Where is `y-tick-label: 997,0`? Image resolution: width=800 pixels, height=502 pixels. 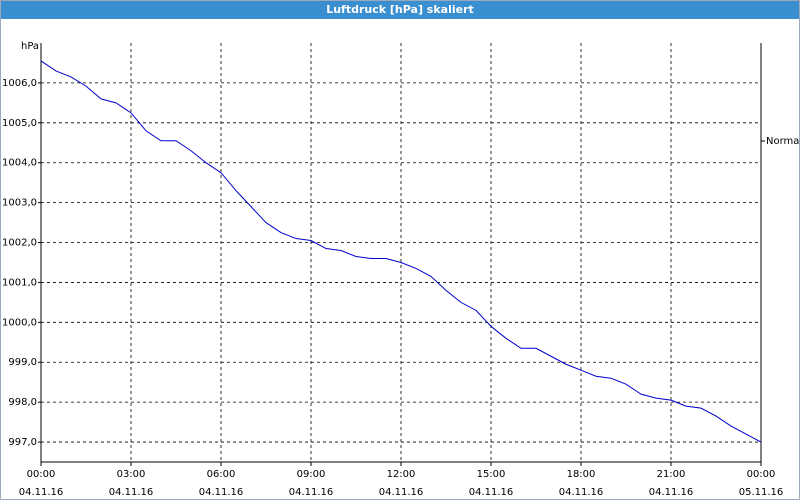 y-tick-label: 997,0 is located at coordinates (22, 442).